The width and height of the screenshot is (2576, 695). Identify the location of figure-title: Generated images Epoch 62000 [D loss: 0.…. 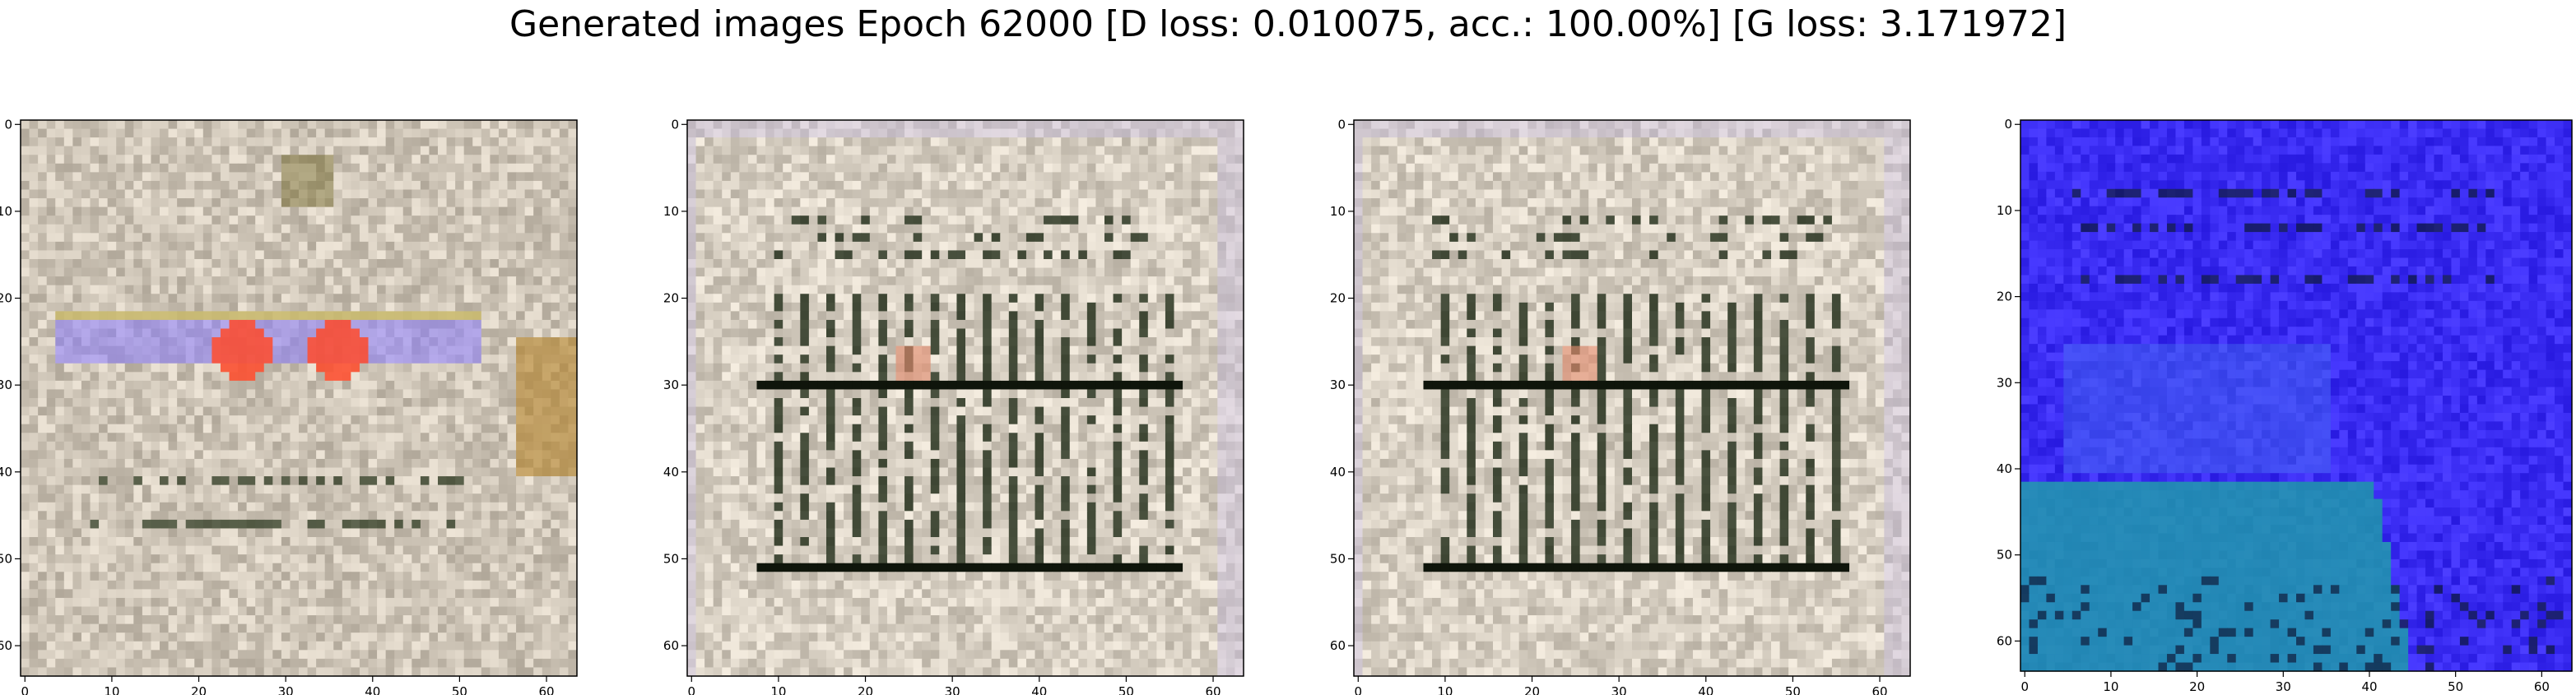
(1288, 24).